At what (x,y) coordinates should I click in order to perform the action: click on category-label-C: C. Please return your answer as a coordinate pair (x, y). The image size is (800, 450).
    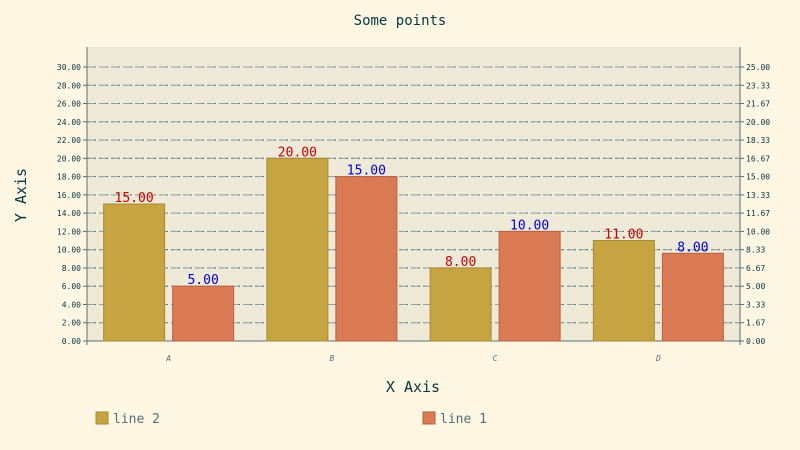
    Looking at the image, I should click on (495, 358).